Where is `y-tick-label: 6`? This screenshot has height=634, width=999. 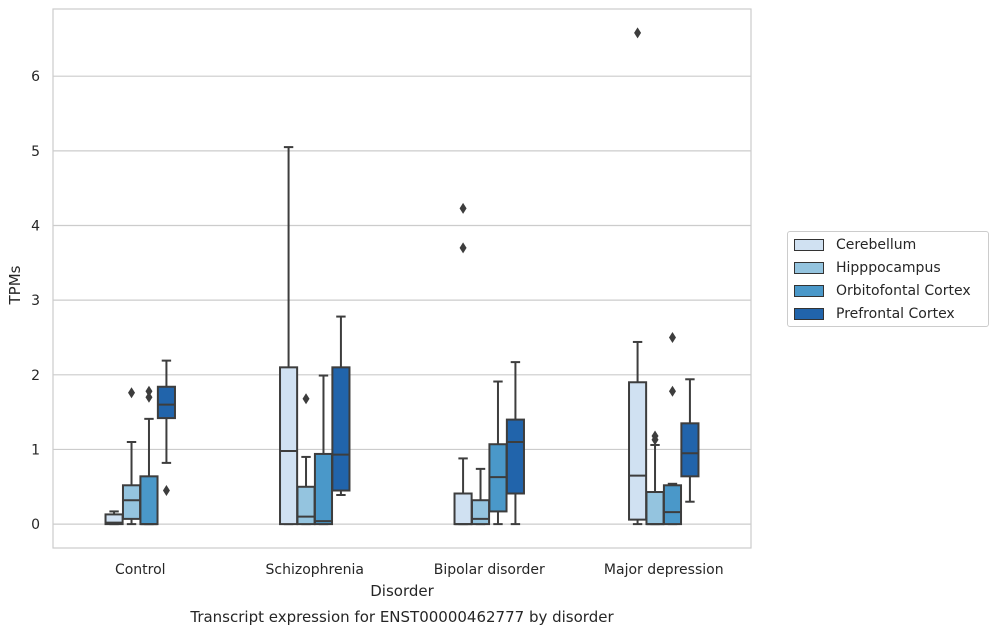
y-tick-label: 6 is located at coordinates (35, 77).